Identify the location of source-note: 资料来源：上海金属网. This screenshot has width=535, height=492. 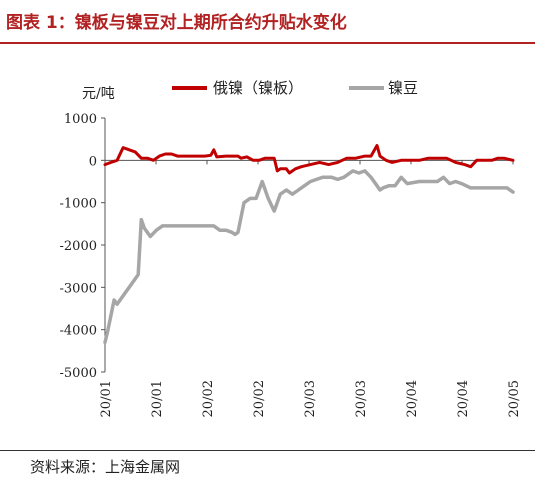
(105, 467).